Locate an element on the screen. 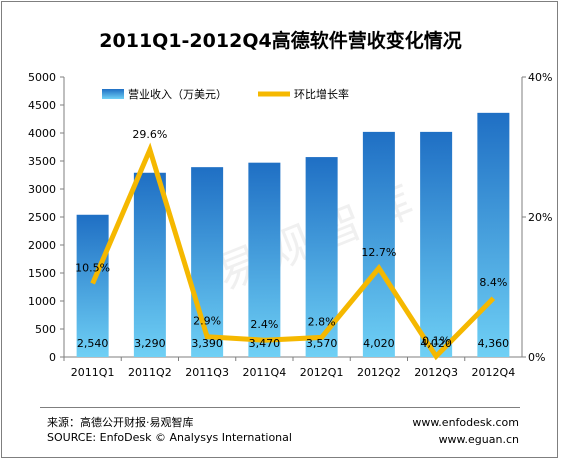 The height and width of the screenshot is (461, 561). bar-value-label: 3,290 is located at coordinates (150, 343).